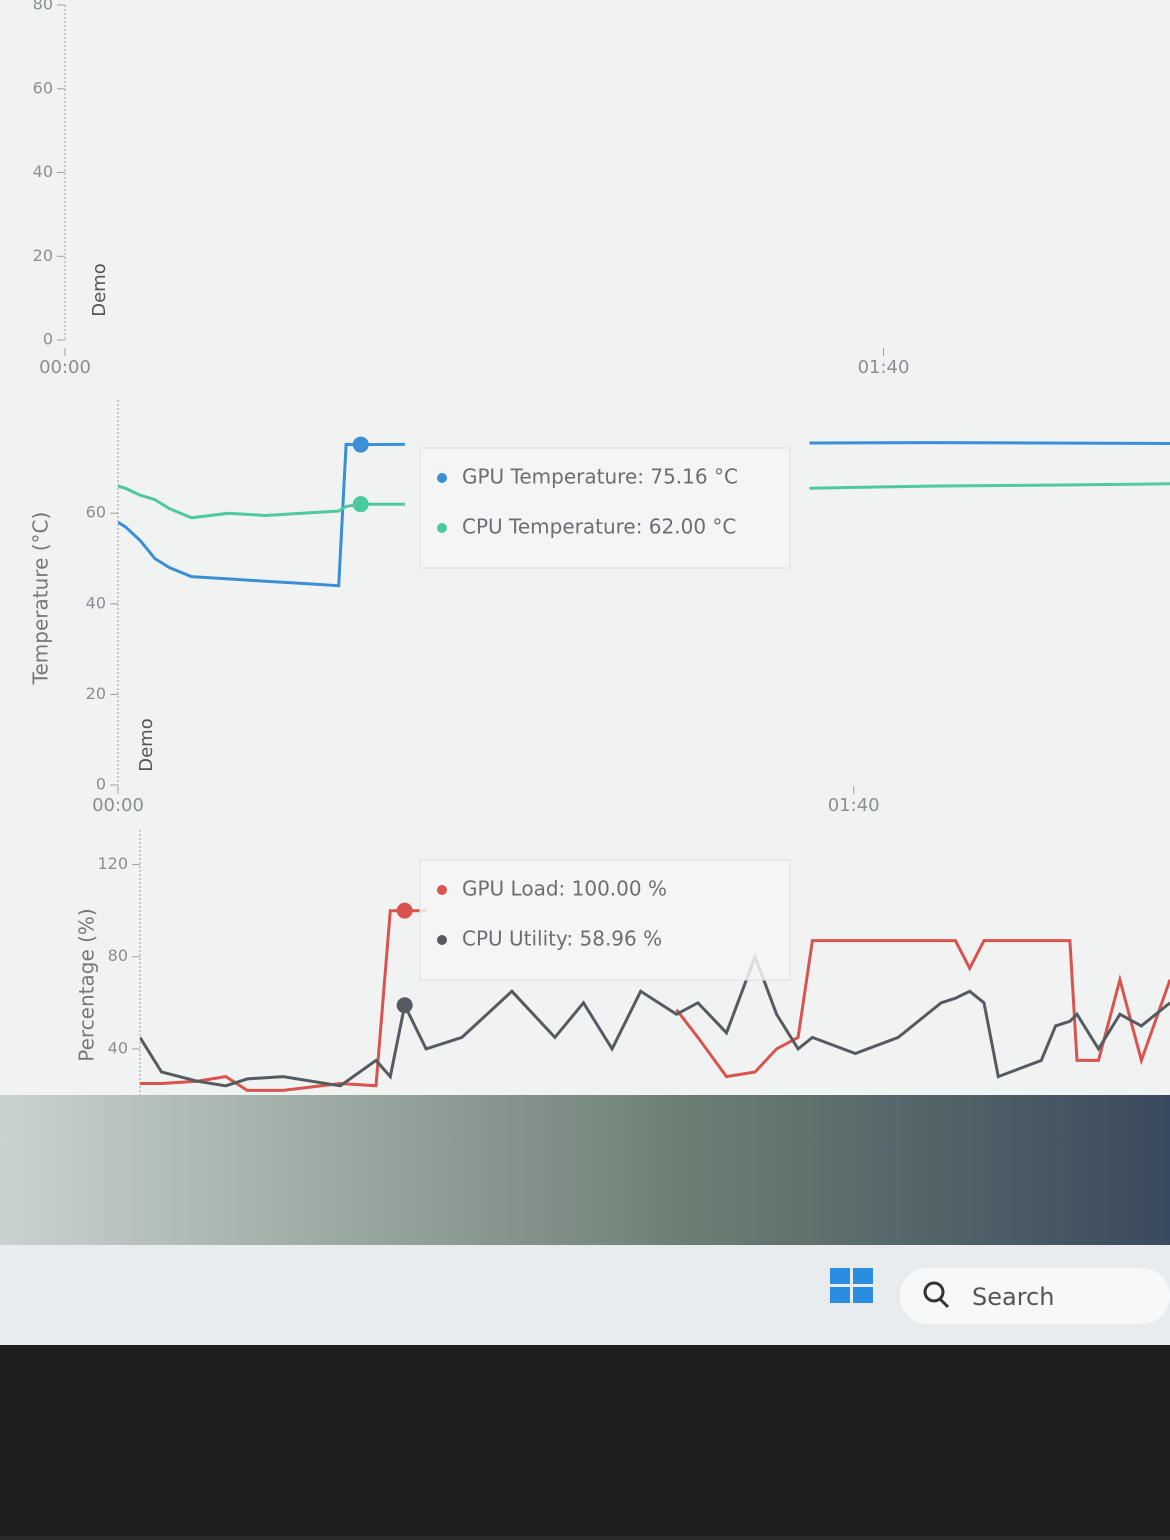  I want to click on desktop-wallpaper, so click(585, 1170).